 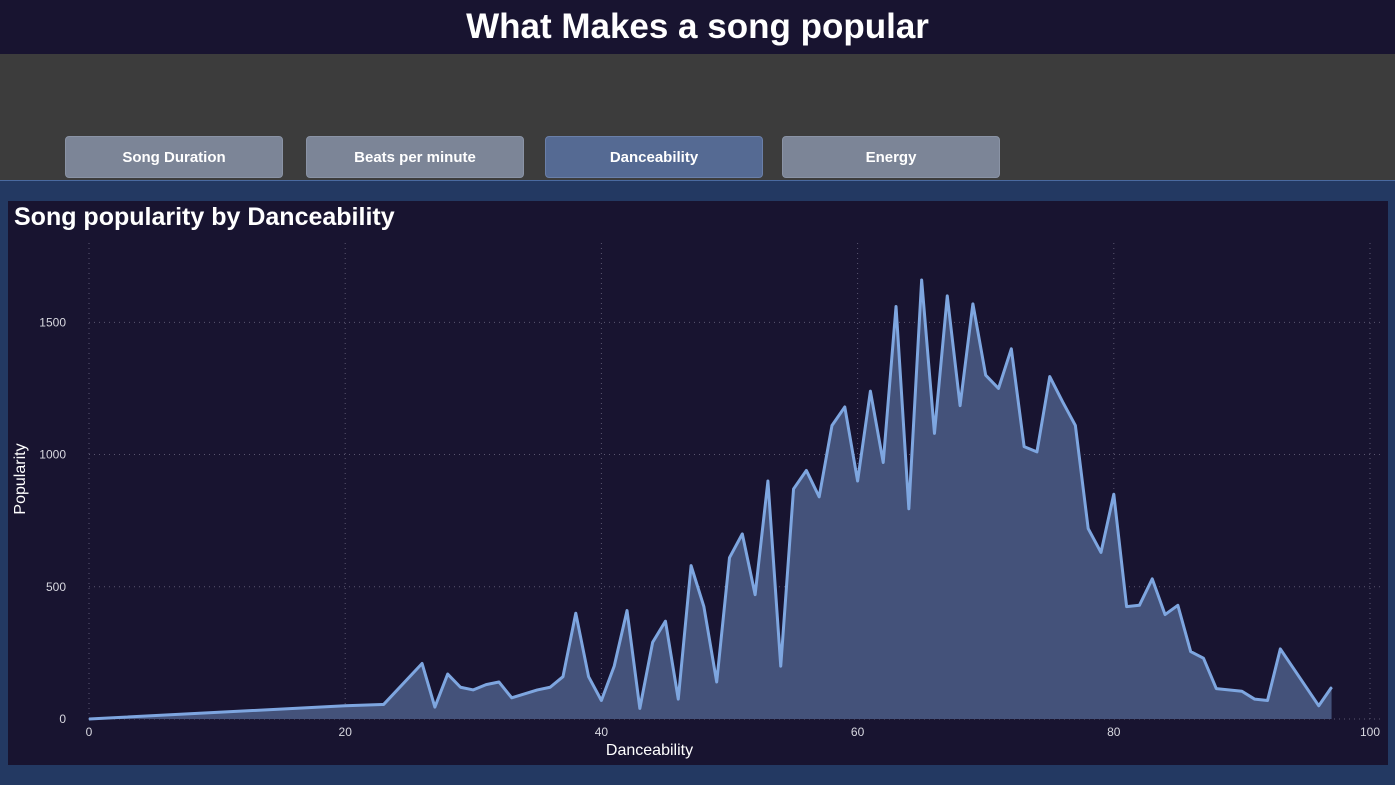 What do you see at coordinates (858, 732) in the screenshot?
I see `x-tick-label: 60` at bounding box center [858, 732].